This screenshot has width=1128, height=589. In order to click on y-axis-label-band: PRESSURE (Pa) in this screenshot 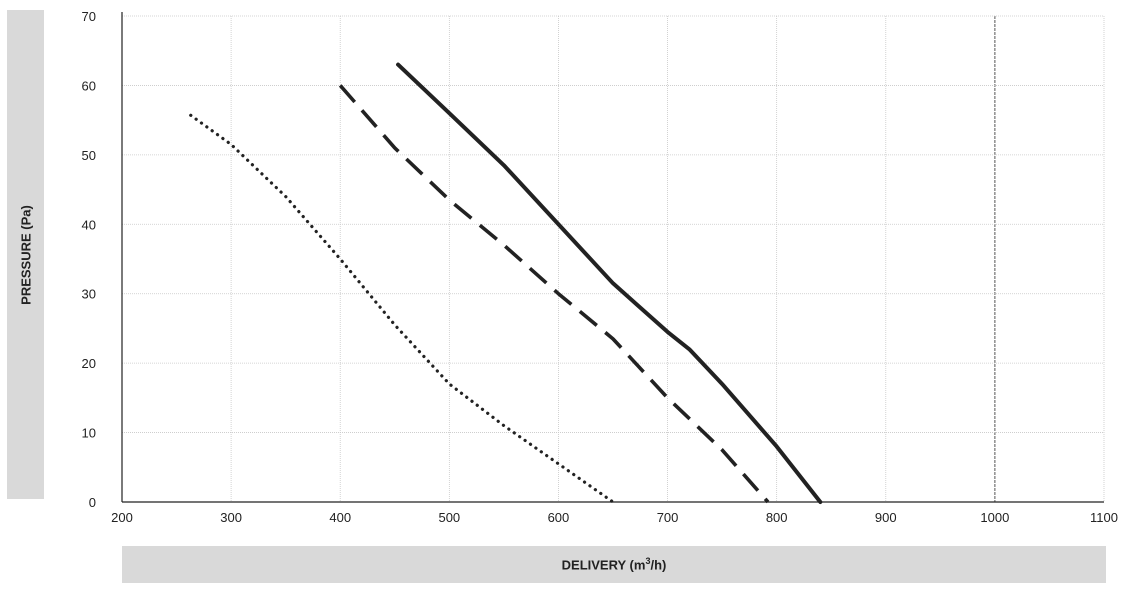, I will do `click(25, 254)`.